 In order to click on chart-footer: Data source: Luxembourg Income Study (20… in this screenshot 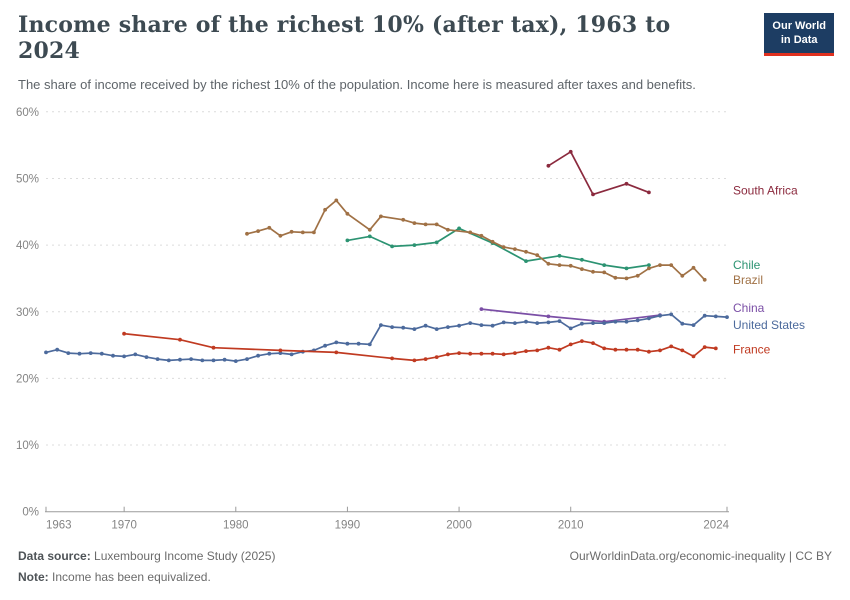, I will do `click(425, 567)`.